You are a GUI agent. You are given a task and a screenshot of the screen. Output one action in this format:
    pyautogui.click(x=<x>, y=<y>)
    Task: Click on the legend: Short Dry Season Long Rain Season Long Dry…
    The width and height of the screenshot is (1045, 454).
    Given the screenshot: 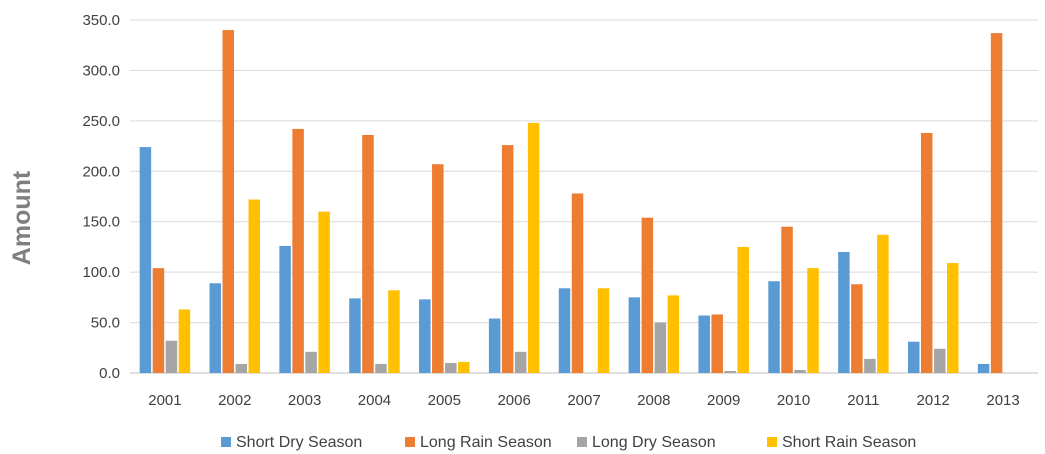 What is the action you would take?
    pyautogui.click(x=568, y=442)
    